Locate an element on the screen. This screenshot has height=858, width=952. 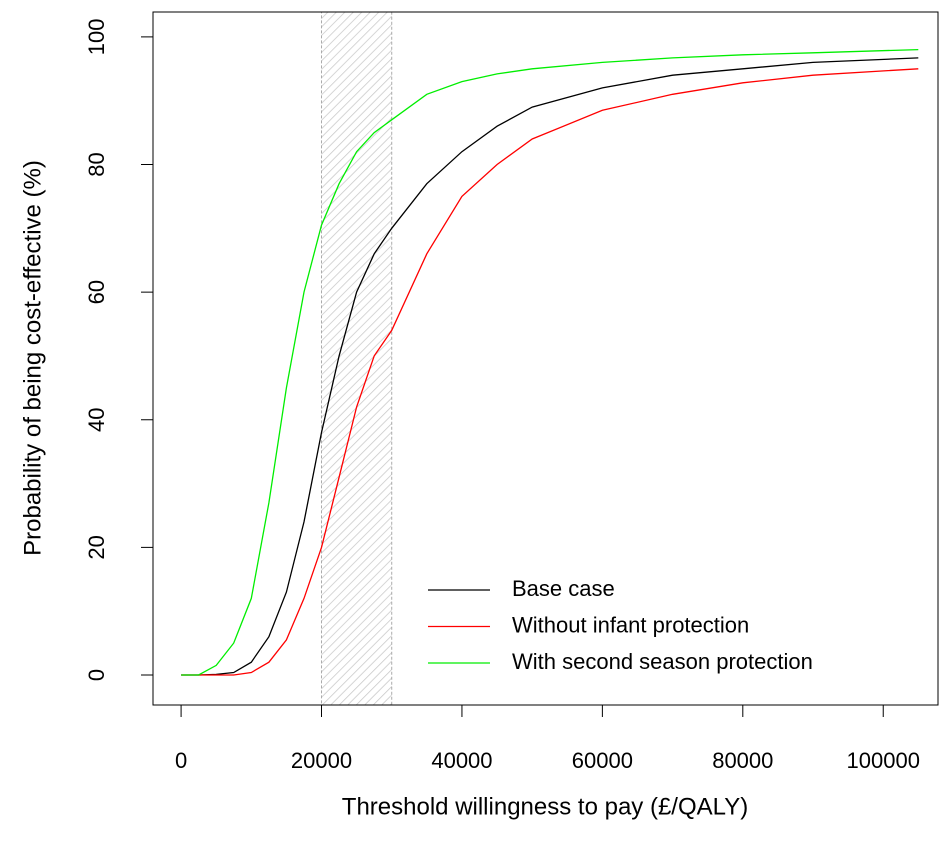
shaded-region is located at coordinates (357, 358).